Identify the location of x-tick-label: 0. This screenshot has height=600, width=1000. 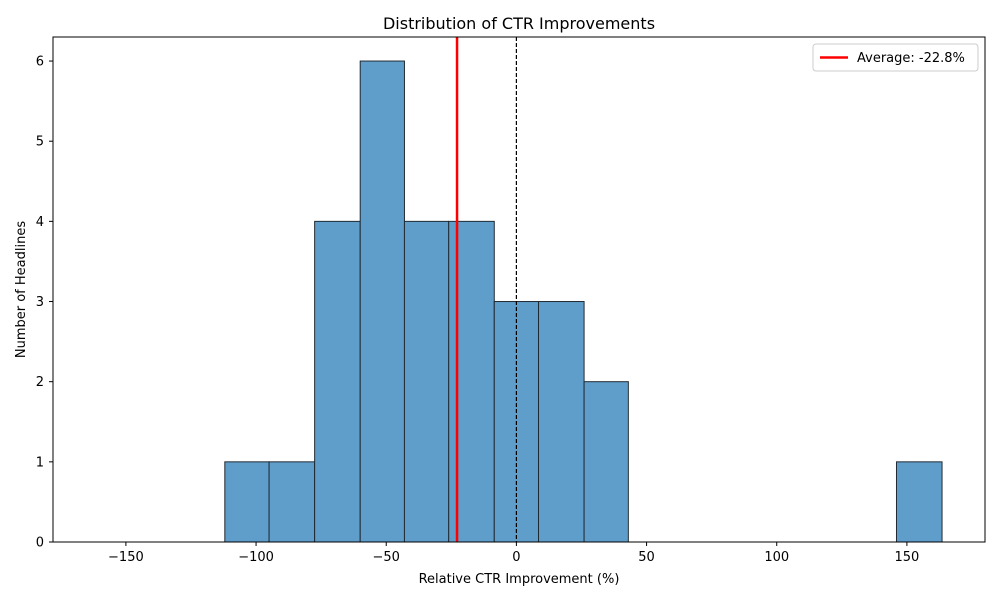
(516, 557).